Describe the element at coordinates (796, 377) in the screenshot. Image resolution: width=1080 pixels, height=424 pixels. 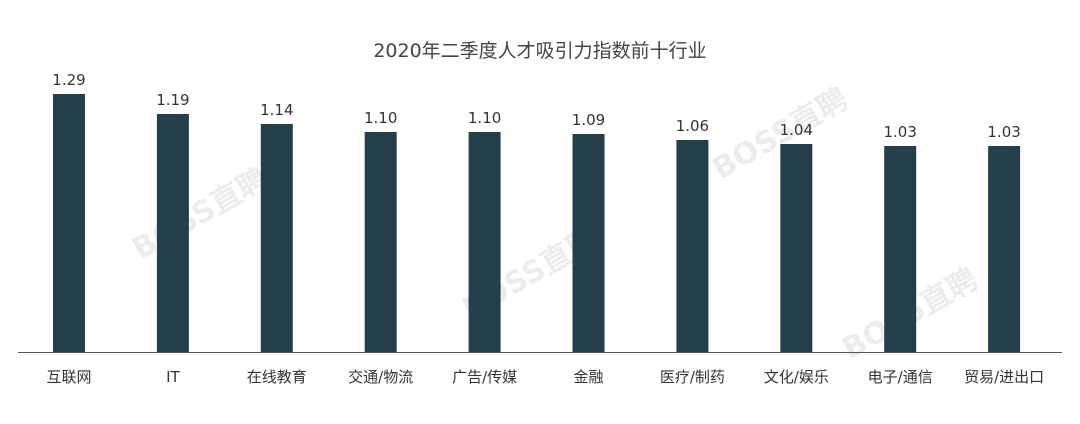
I see `x-tick-label: 文化/娱乐` at that location.